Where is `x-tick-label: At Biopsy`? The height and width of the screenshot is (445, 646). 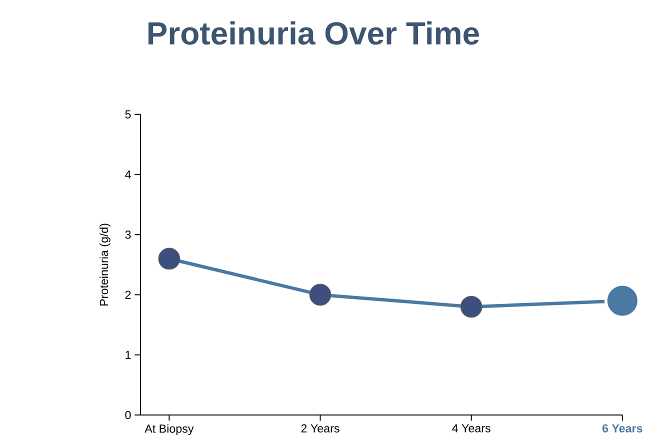 x-tick-label: At Biopsy is located at coordinates (169, 430).